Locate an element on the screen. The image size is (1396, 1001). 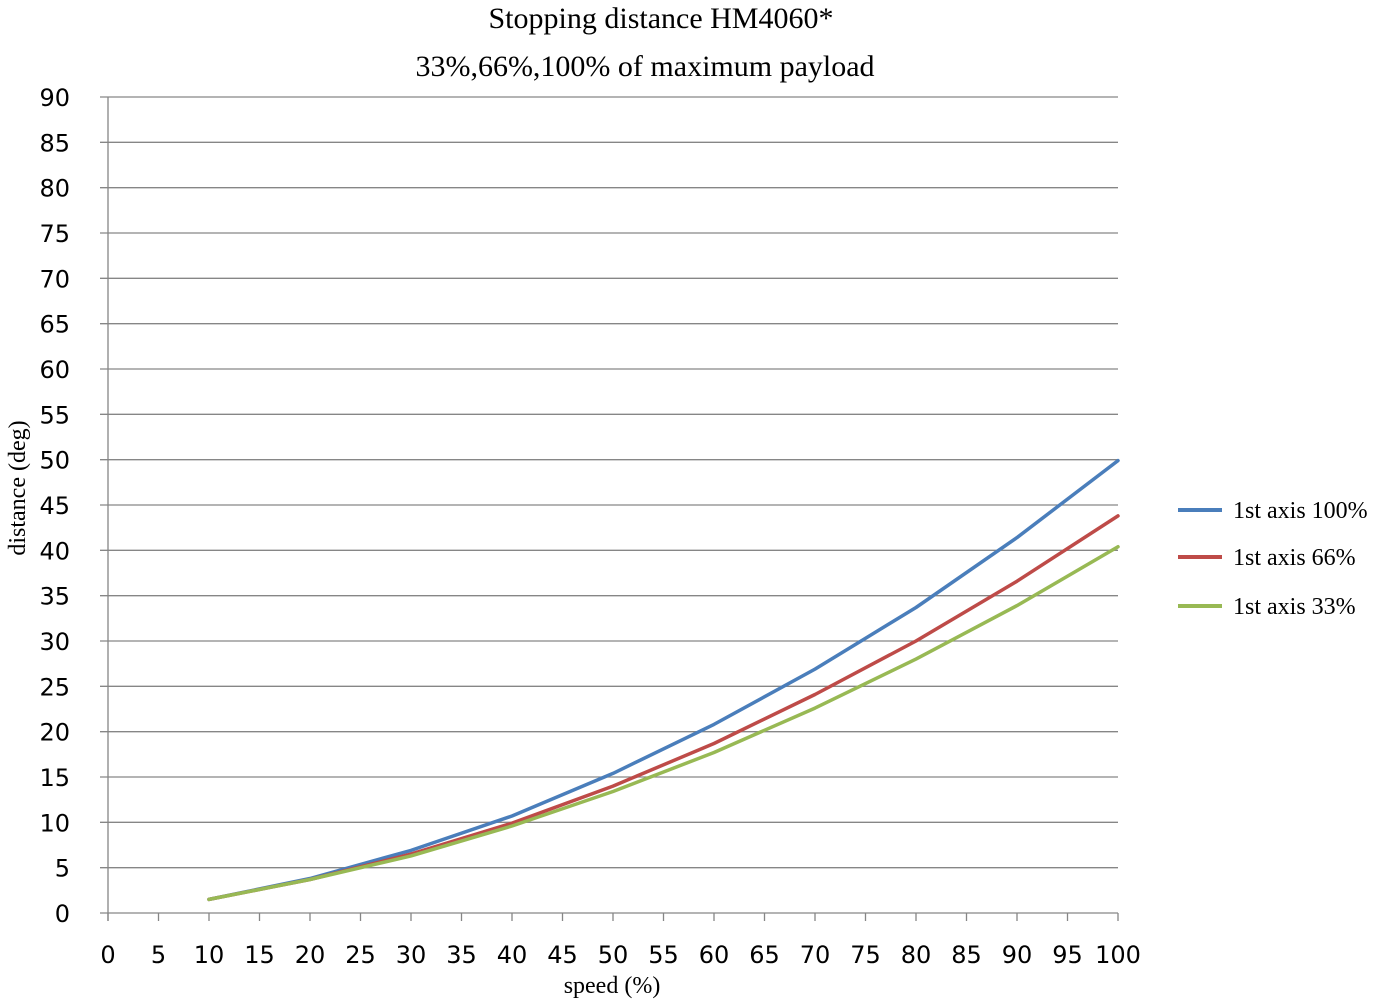
x-tick-label: 25 is located at coordinates (360, 955).